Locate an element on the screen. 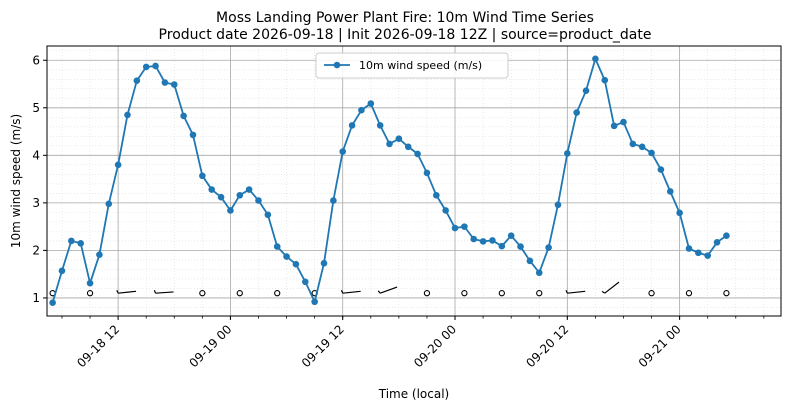 The image size is (790, 409). x-tick-label: 09-20 12 is located at coordinates (547, 346).